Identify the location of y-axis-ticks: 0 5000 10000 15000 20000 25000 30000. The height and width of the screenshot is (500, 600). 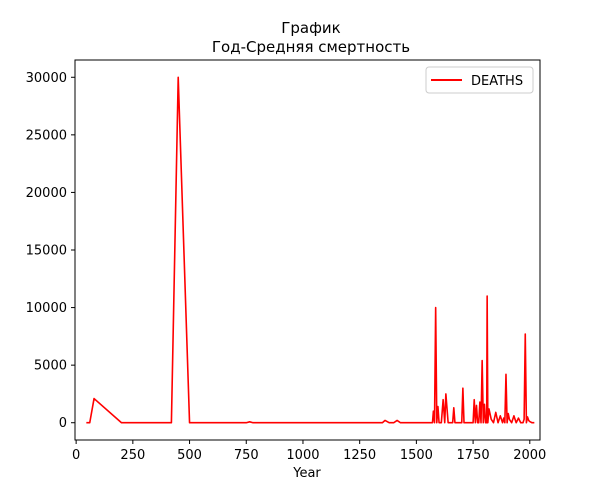
(50, 251).